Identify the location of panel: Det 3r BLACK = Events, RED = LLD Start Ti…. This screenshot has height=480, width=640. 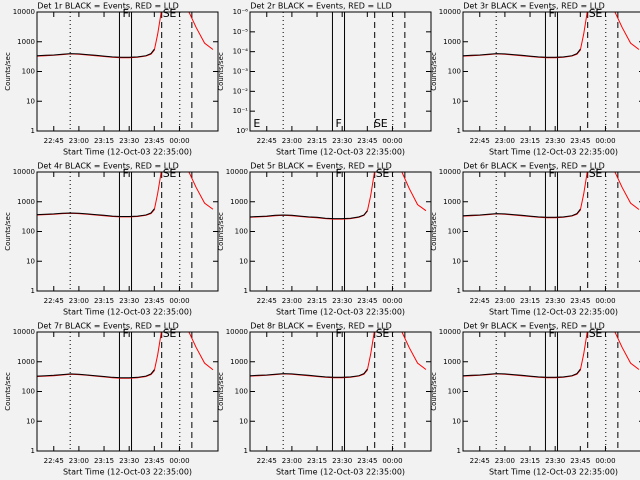
(535, 79).